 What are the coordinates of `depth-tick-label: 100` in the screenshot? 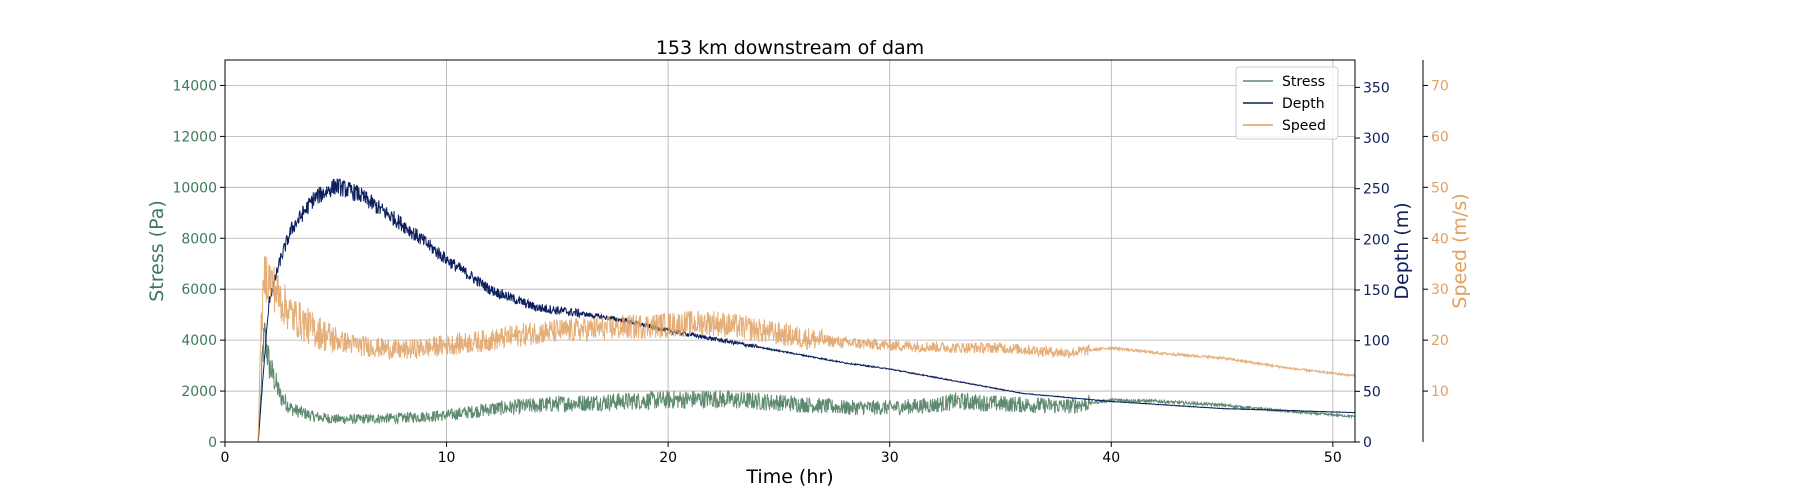 It's located at (1376, 342).